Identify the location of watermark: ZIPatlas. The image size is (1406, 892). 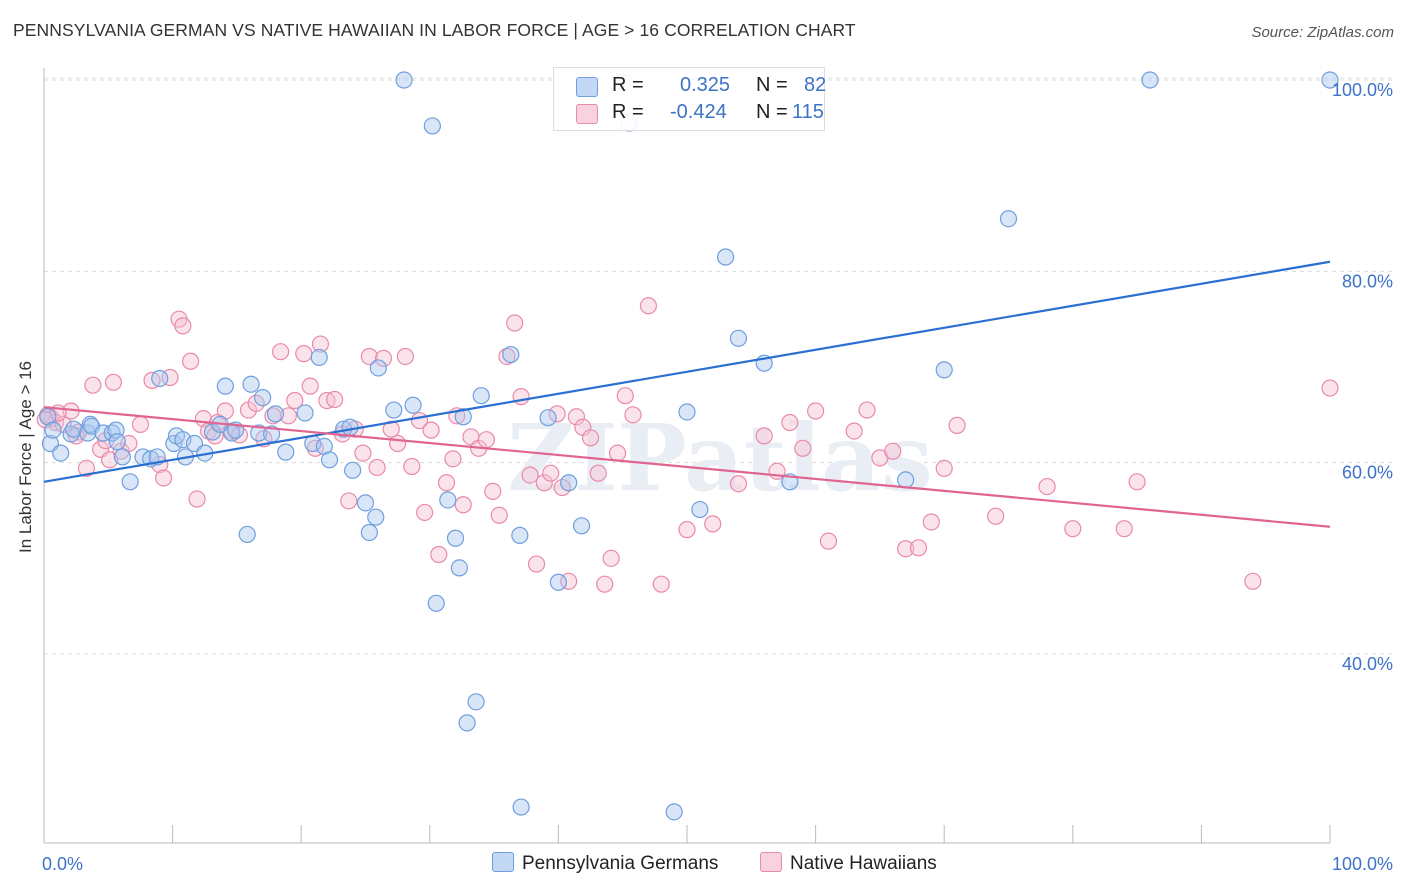
(719, 458).